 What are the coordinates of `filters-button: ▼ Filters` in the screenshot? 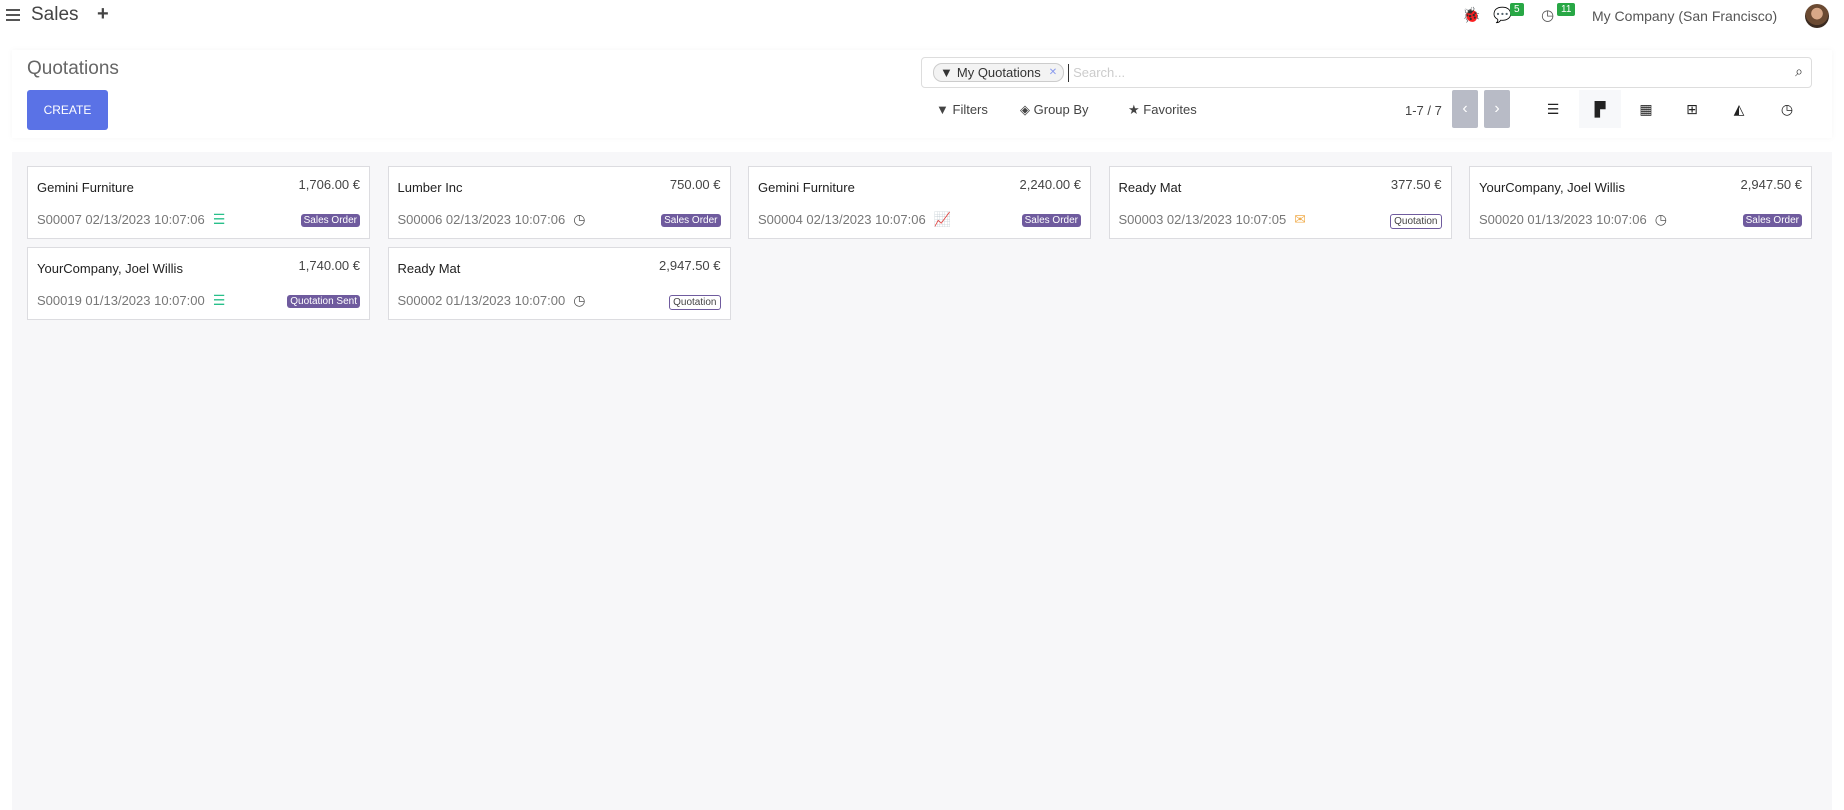 It's located at (962, 109).